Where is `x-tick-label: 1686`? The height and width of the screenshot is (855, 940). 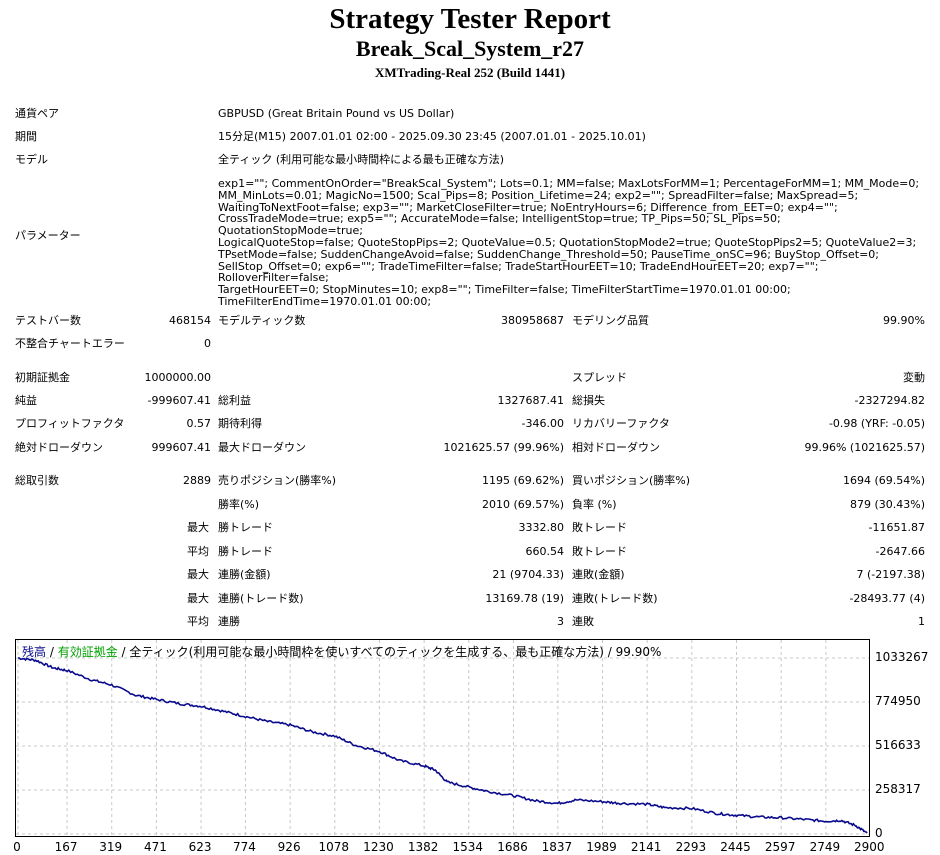 x-tick-label: 1686 is located at coordinates (512, 847).